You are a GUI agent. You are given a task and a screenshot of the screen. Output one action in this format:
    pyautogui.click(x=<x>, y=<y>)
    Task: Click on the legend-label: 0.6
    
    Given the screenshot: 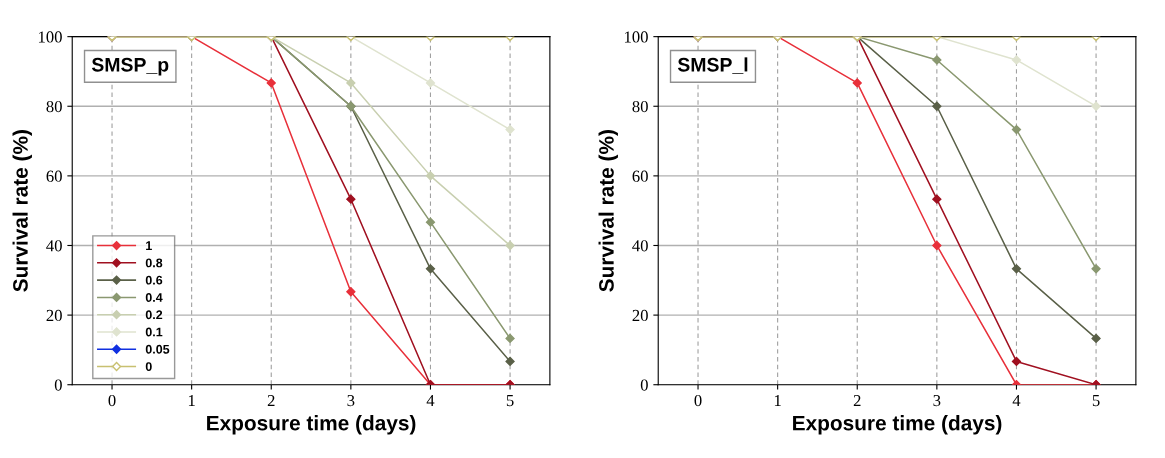 What is the action you would take?
    pyautogui.click(x=154, y=280)
    